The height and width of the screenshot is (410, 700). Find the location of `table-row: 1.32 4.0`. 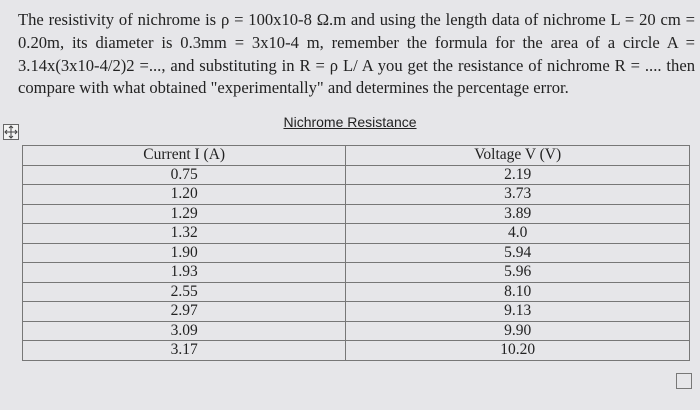

table-row: 1.32 4.0 is located at coordinates (355, 233).